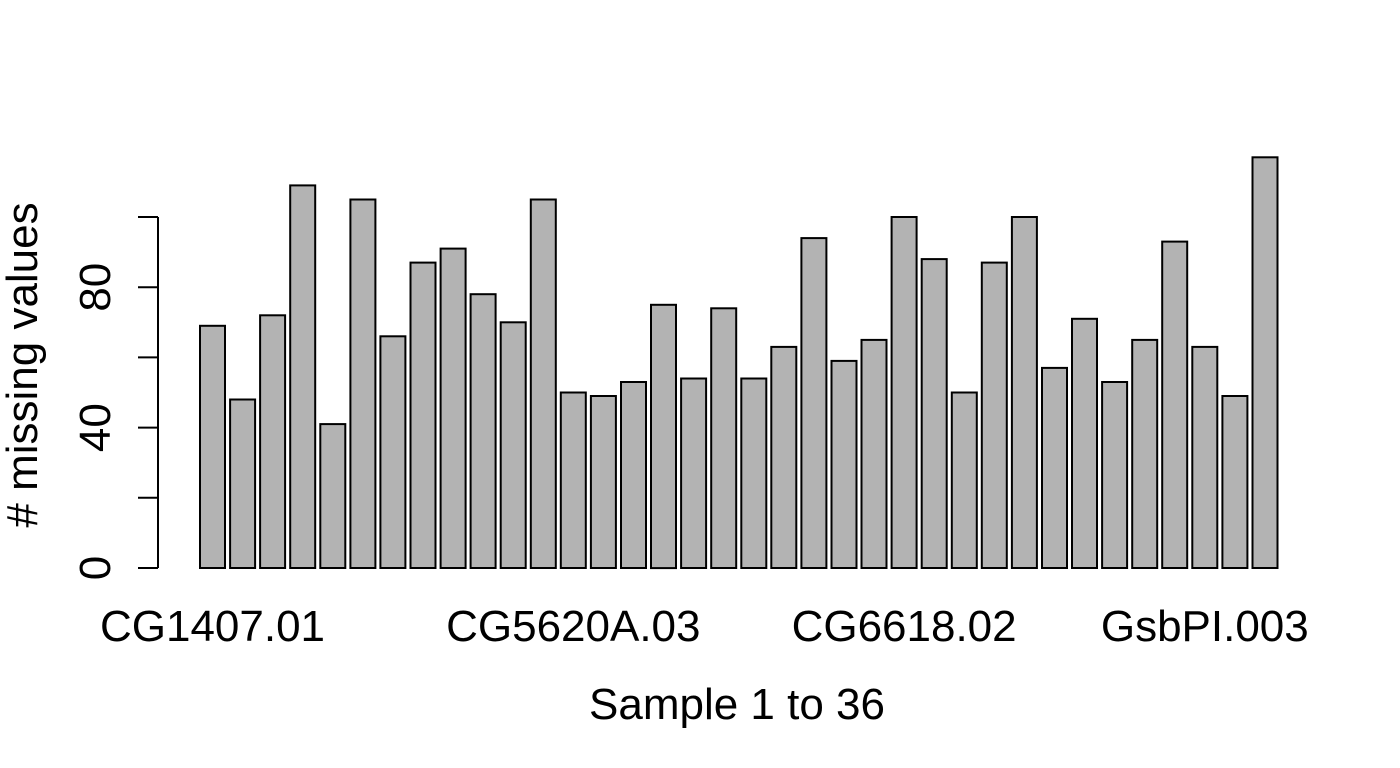  I want to click on x-category-label-24: CG6618.02, so click(904, 626).